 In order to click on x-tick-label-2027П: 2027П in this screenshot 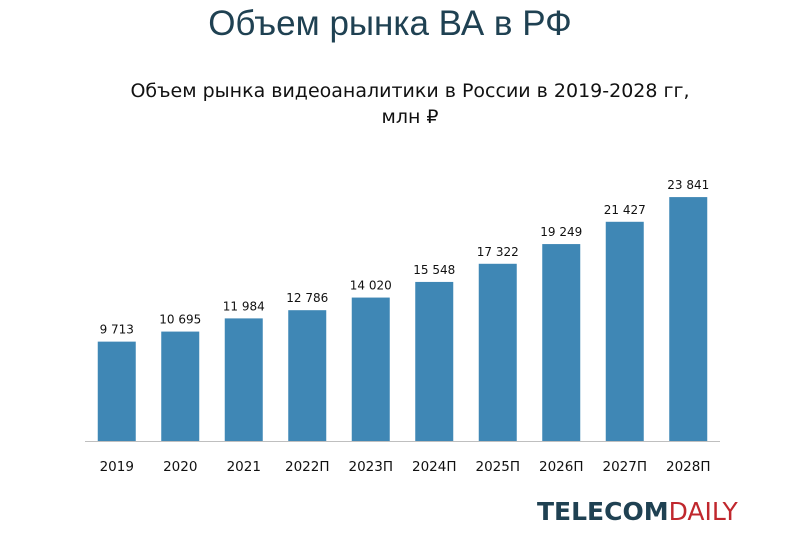, I will do `click(624, 467)`.